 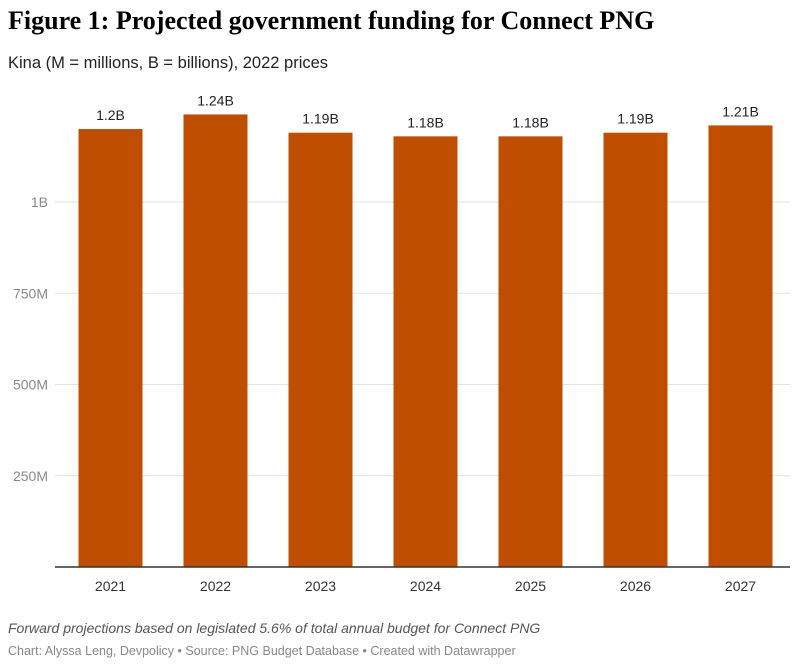 What do you see at coordinates (425, 586) in the screenshot?
I see `x-tick-label: 2024` at bounding box center [425, 586].